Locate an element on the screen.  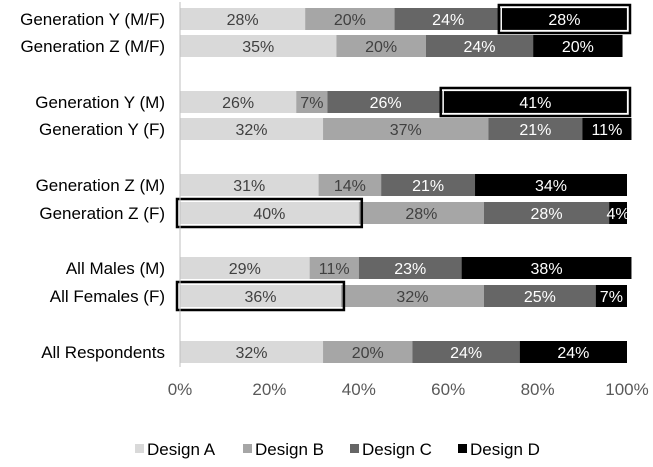
legend-swatch-design-b is located at coordinates (247, 448).